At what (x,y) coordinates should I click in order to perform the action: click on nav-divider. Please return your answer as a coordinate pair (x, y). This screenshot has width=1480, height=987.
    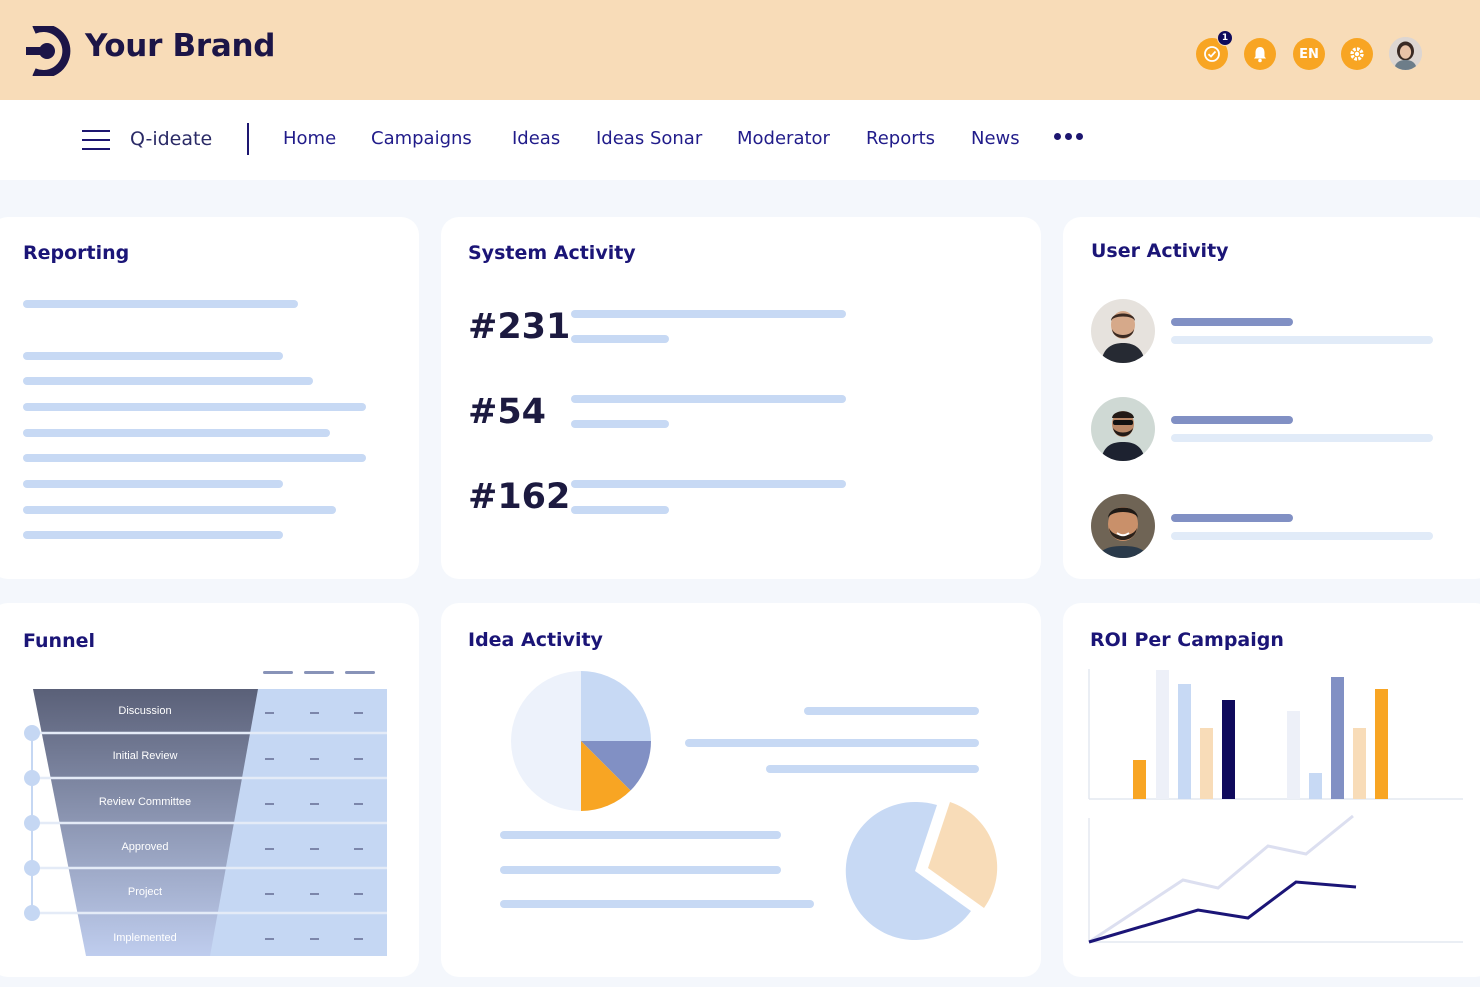
    Looking at the image, I should click on (248, 139).